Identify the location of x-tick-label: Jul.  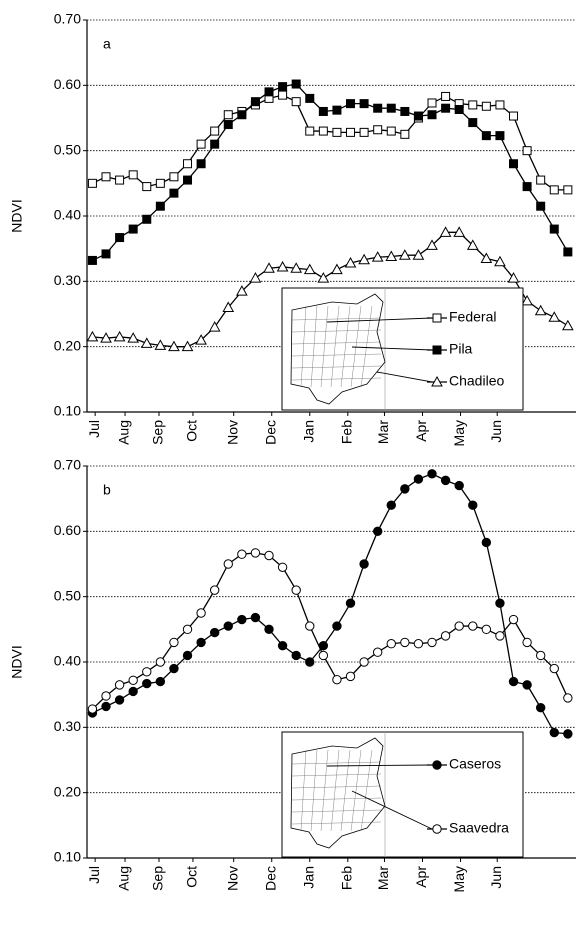
(94, 875).